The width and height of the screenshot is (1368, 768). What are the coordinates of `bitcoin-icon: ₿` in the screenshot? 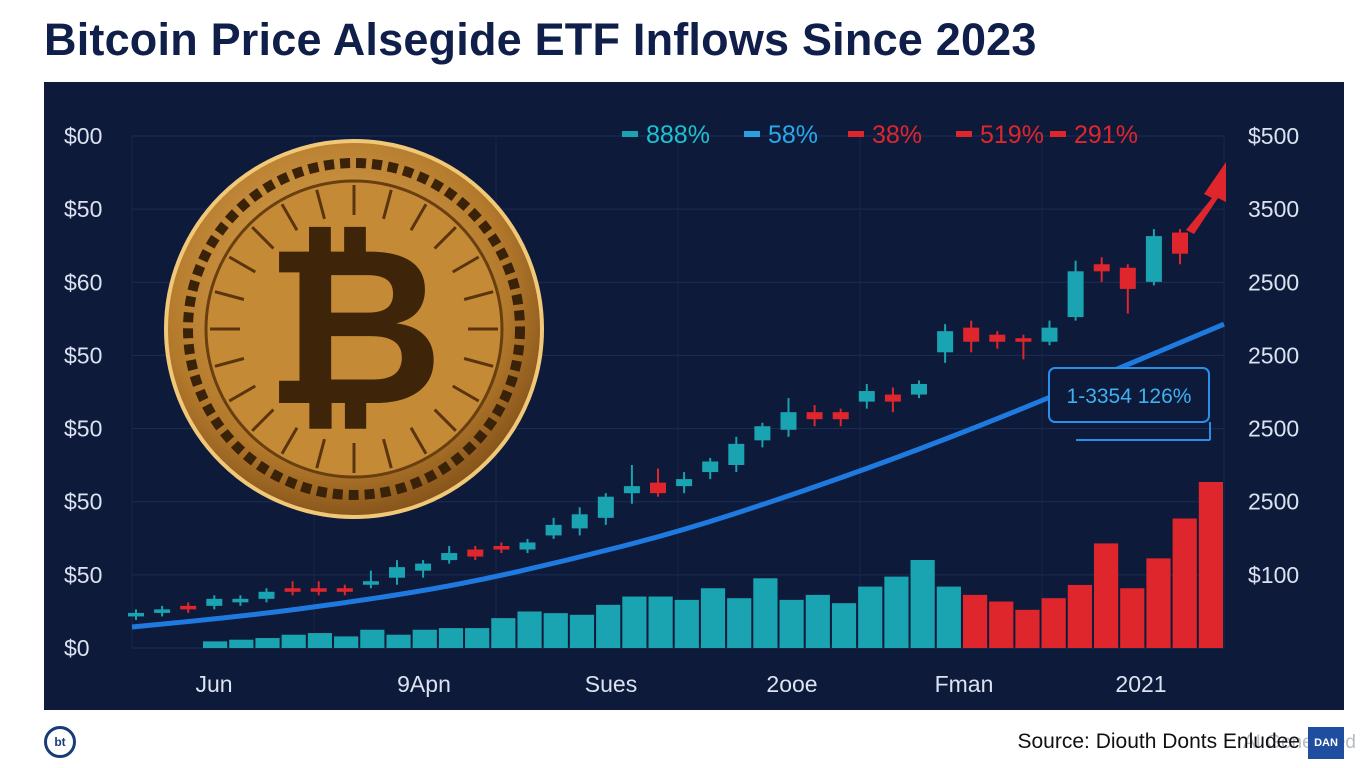 It's located at (353, 327).